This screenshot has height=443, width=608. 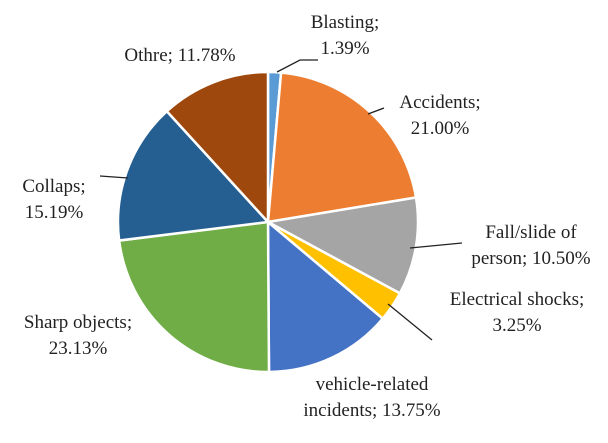 What do you see at coordinates (411, 410) in the screenshot?
I see `value-label: 13.75%` at bounding box center [411, 410].